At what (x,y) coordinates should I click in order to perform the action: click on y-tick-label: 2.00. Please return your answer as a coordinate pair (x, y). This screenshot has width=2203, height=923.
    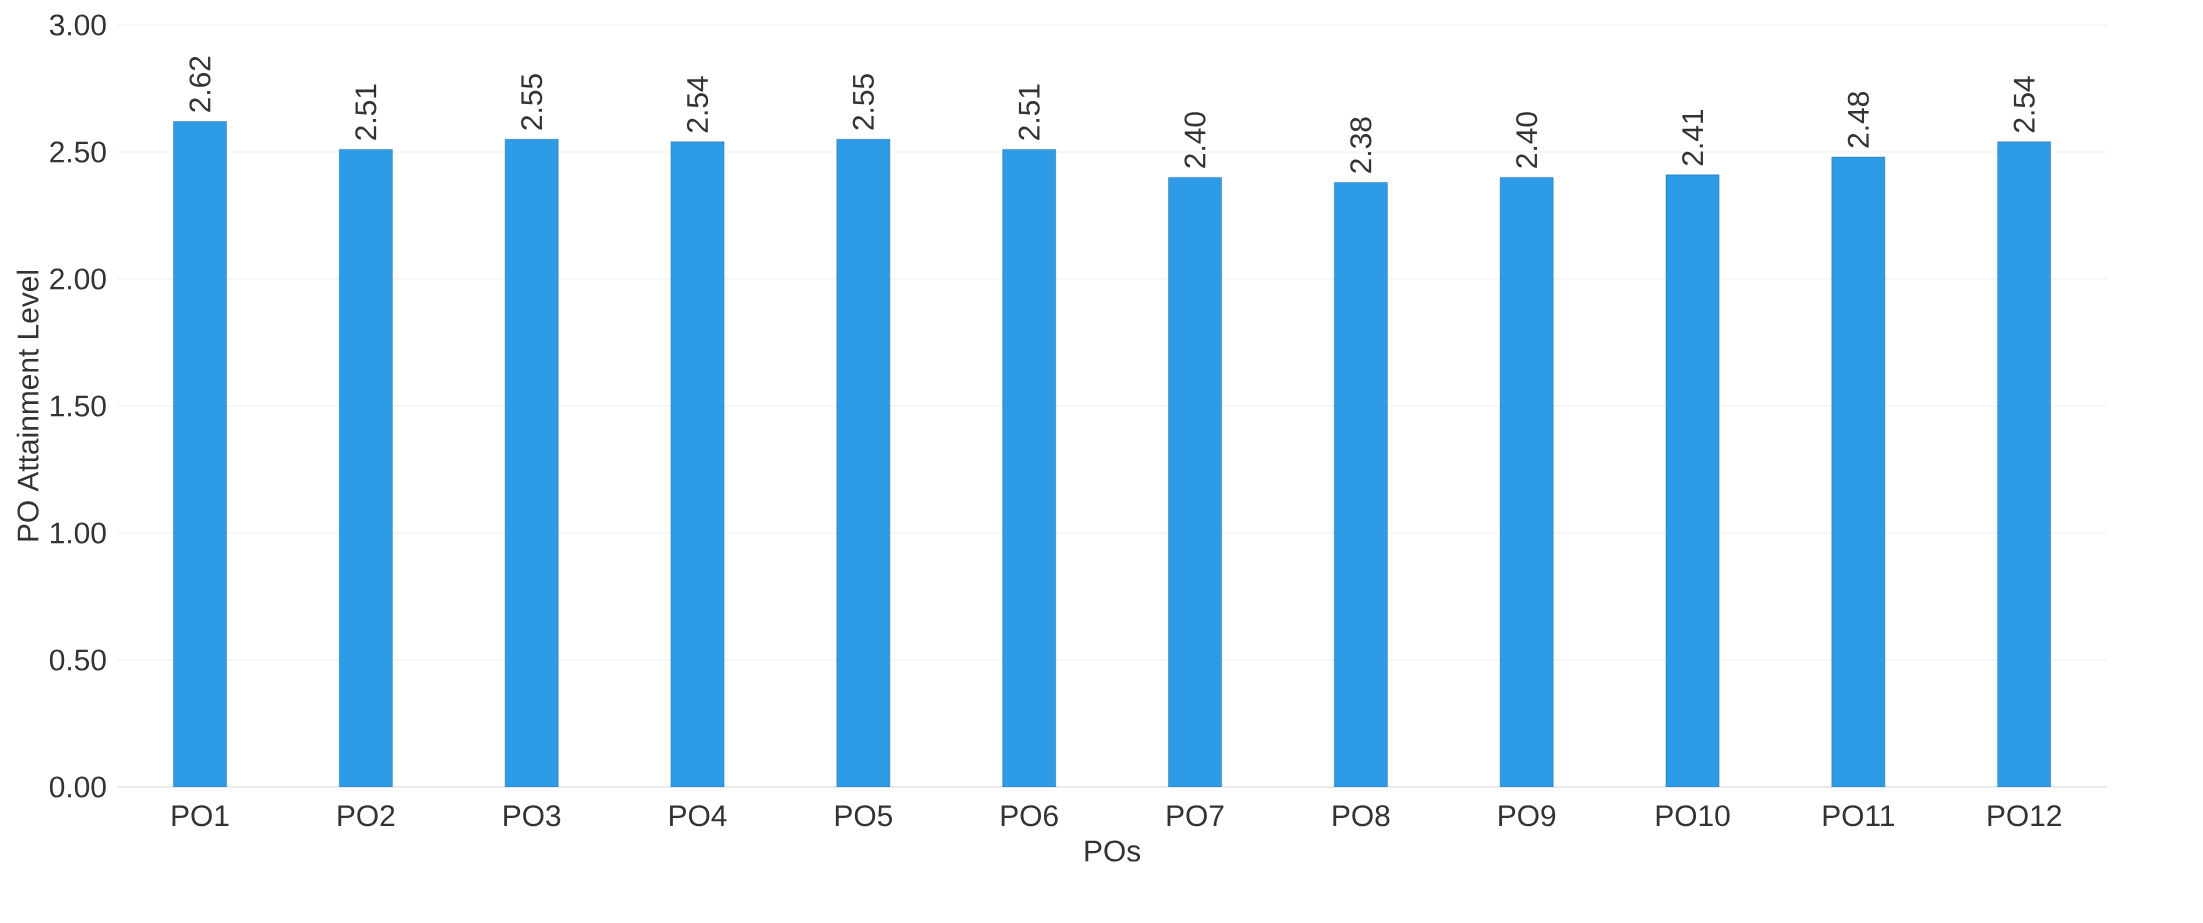
    Looking at the image, I should click on (78, 279).